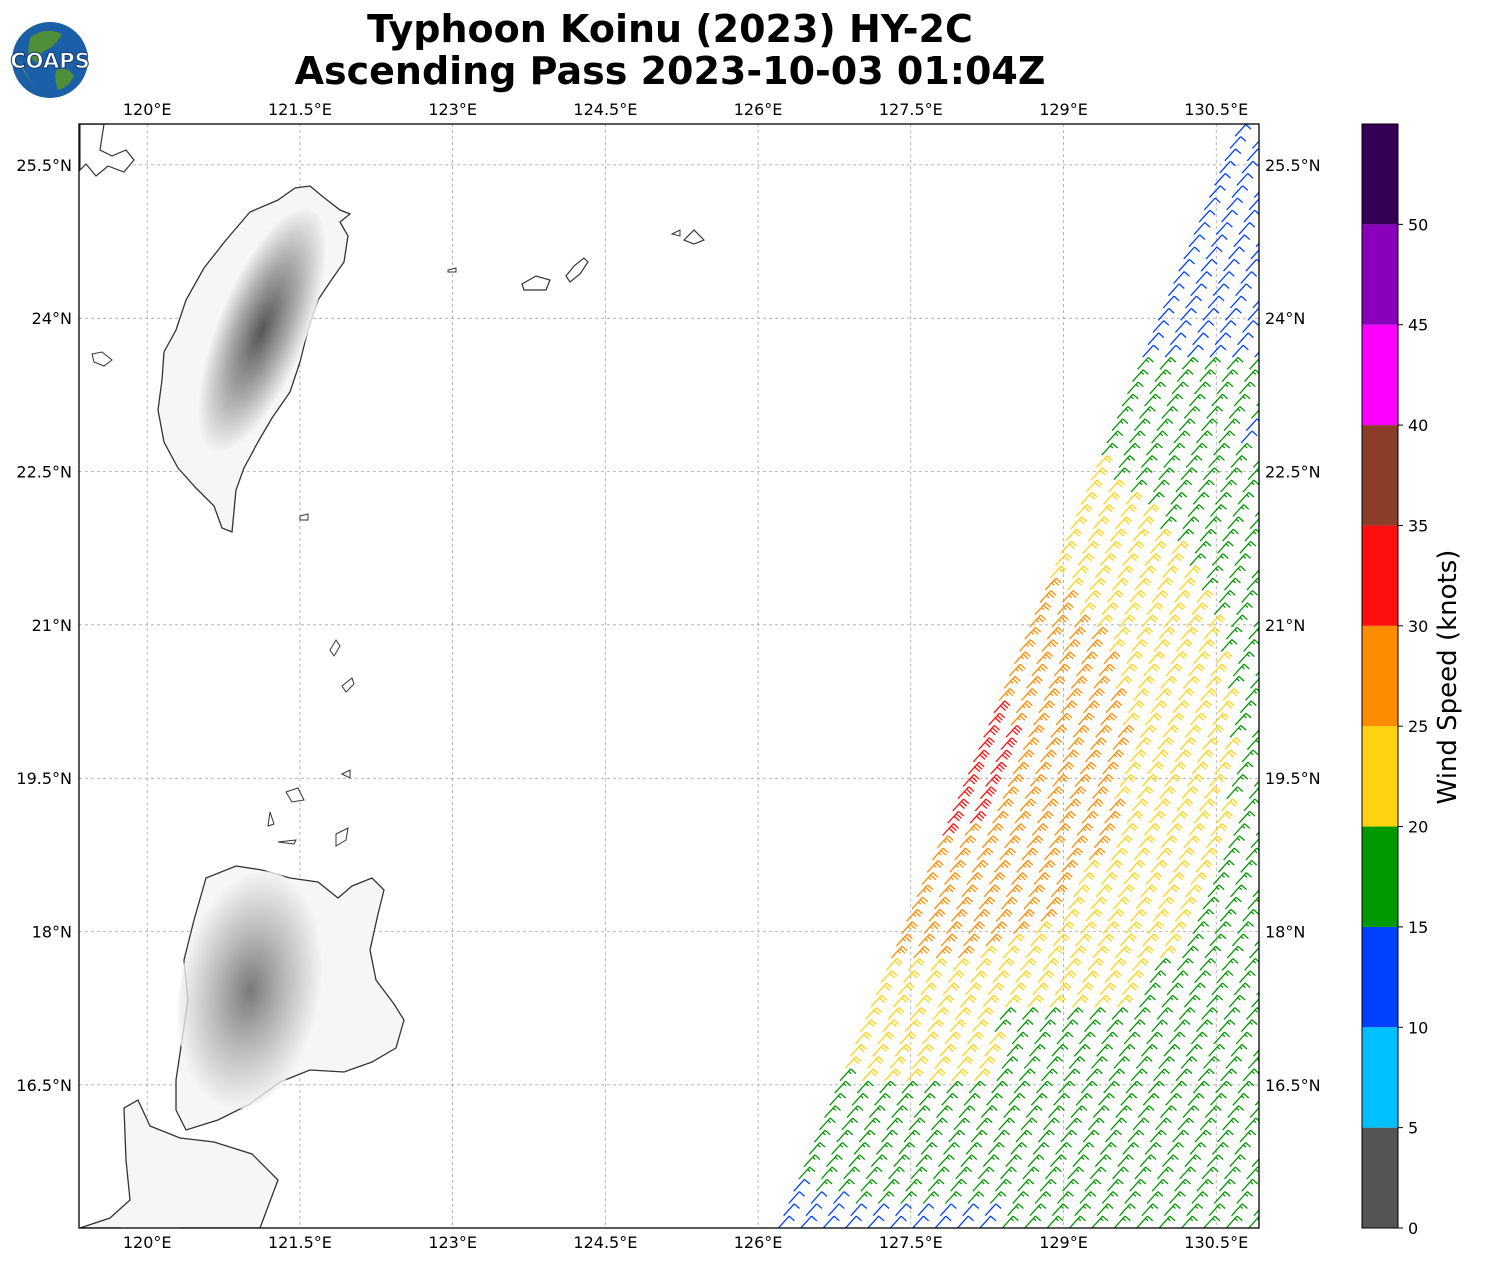 The width and height of the screenshot is (1498, 1264). Describe the element at coordinates (50, 60) in the screenshot. I see `globe-logo-icon: COAPS` at that location.